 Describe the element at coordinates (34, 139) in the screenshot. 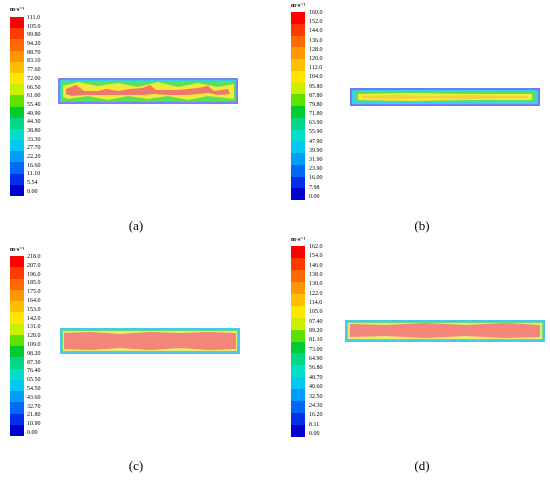

I see `legend-tick-label: 33.30` at that location.